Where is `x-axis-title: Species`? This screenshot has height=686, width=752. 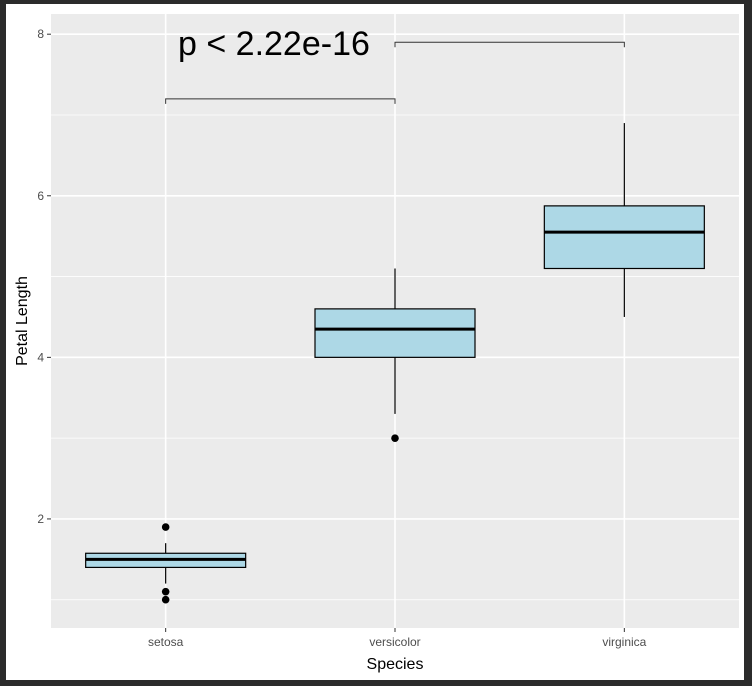
x-axis-title: Species is located at coordinates (395, 664).